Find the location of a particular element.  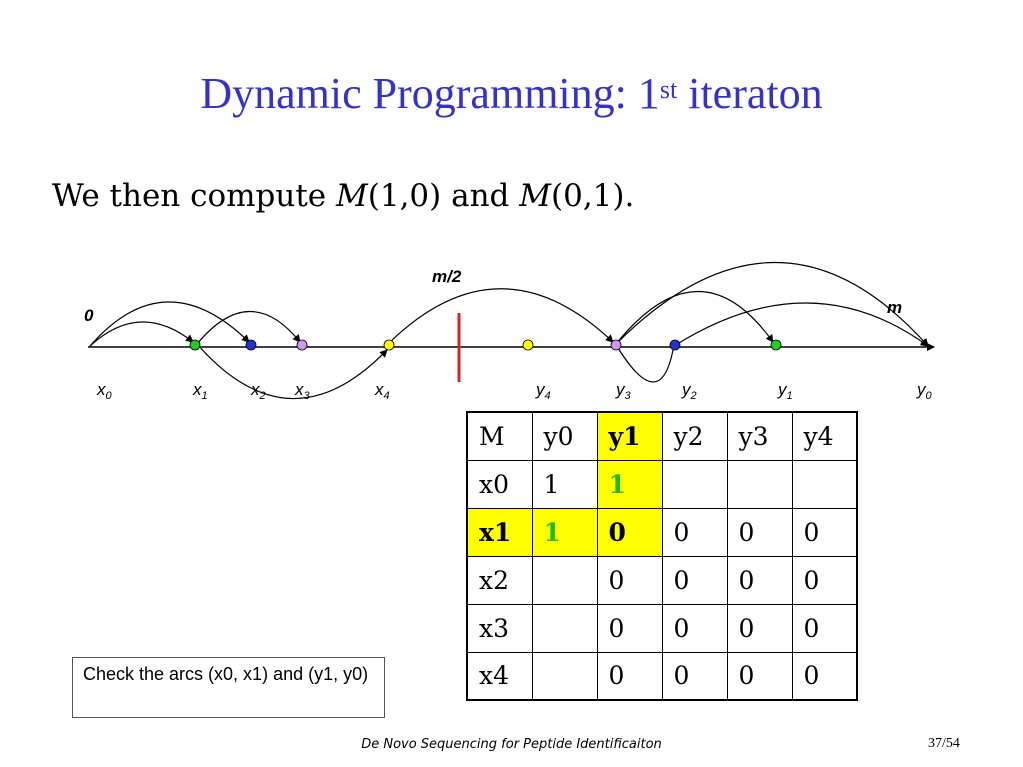

table-row: M y0 y1 y2 y3 y4 is located at coordinates (662, 436).